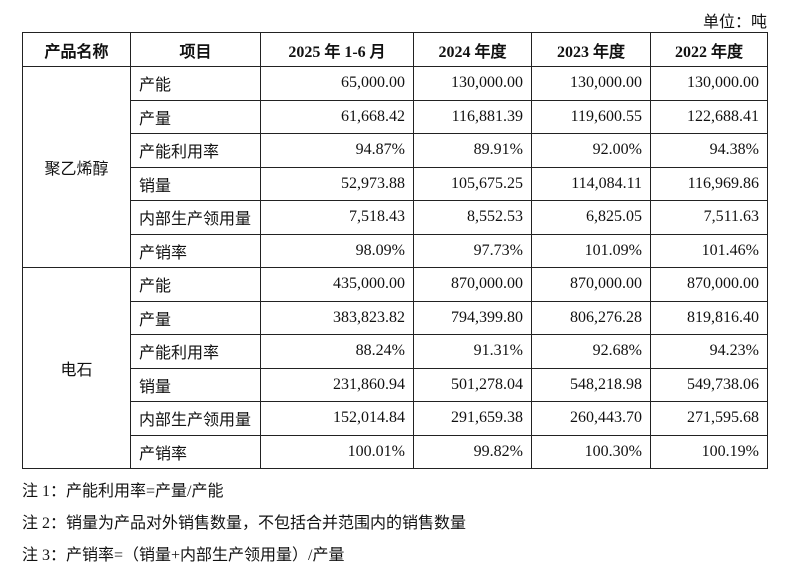  What do you see at coordinates (591, 317) in the screenshot?
I see `value-cell: 806,276.28` at bounding box center [591, 317].